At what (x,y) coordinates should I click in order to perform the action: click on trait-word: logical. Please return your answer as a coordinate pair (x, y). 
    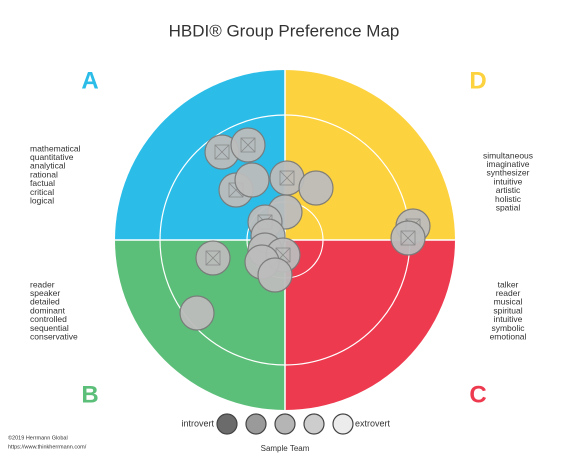
    Looking at the image, I should click on (42, 200).